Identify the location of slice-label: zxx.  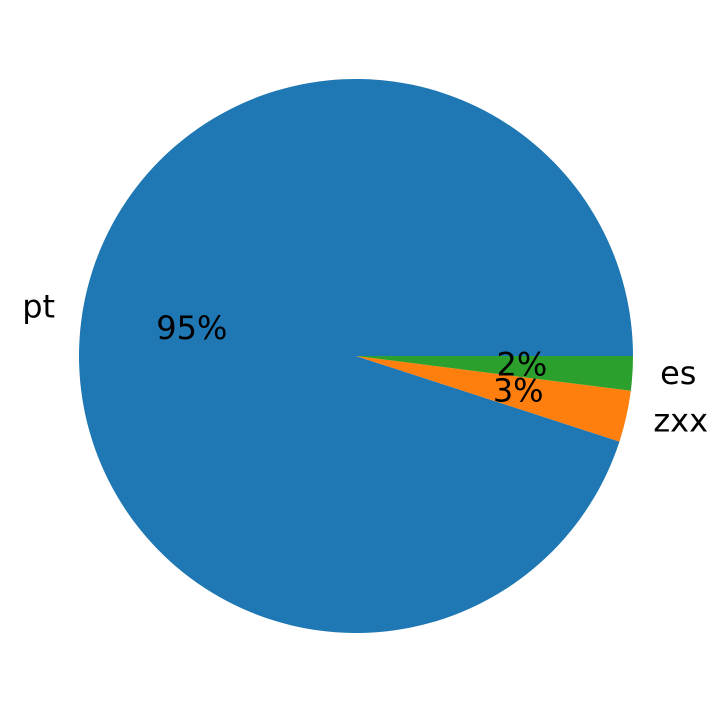
(680, 420).